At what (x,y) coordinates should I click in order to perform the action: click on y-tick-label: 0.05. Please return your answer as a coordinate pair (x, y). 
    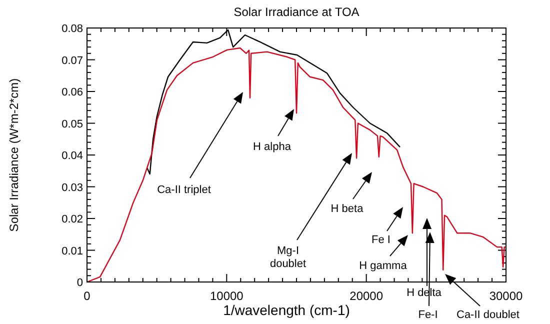
    Looking at the image, I should click on (72, 124).